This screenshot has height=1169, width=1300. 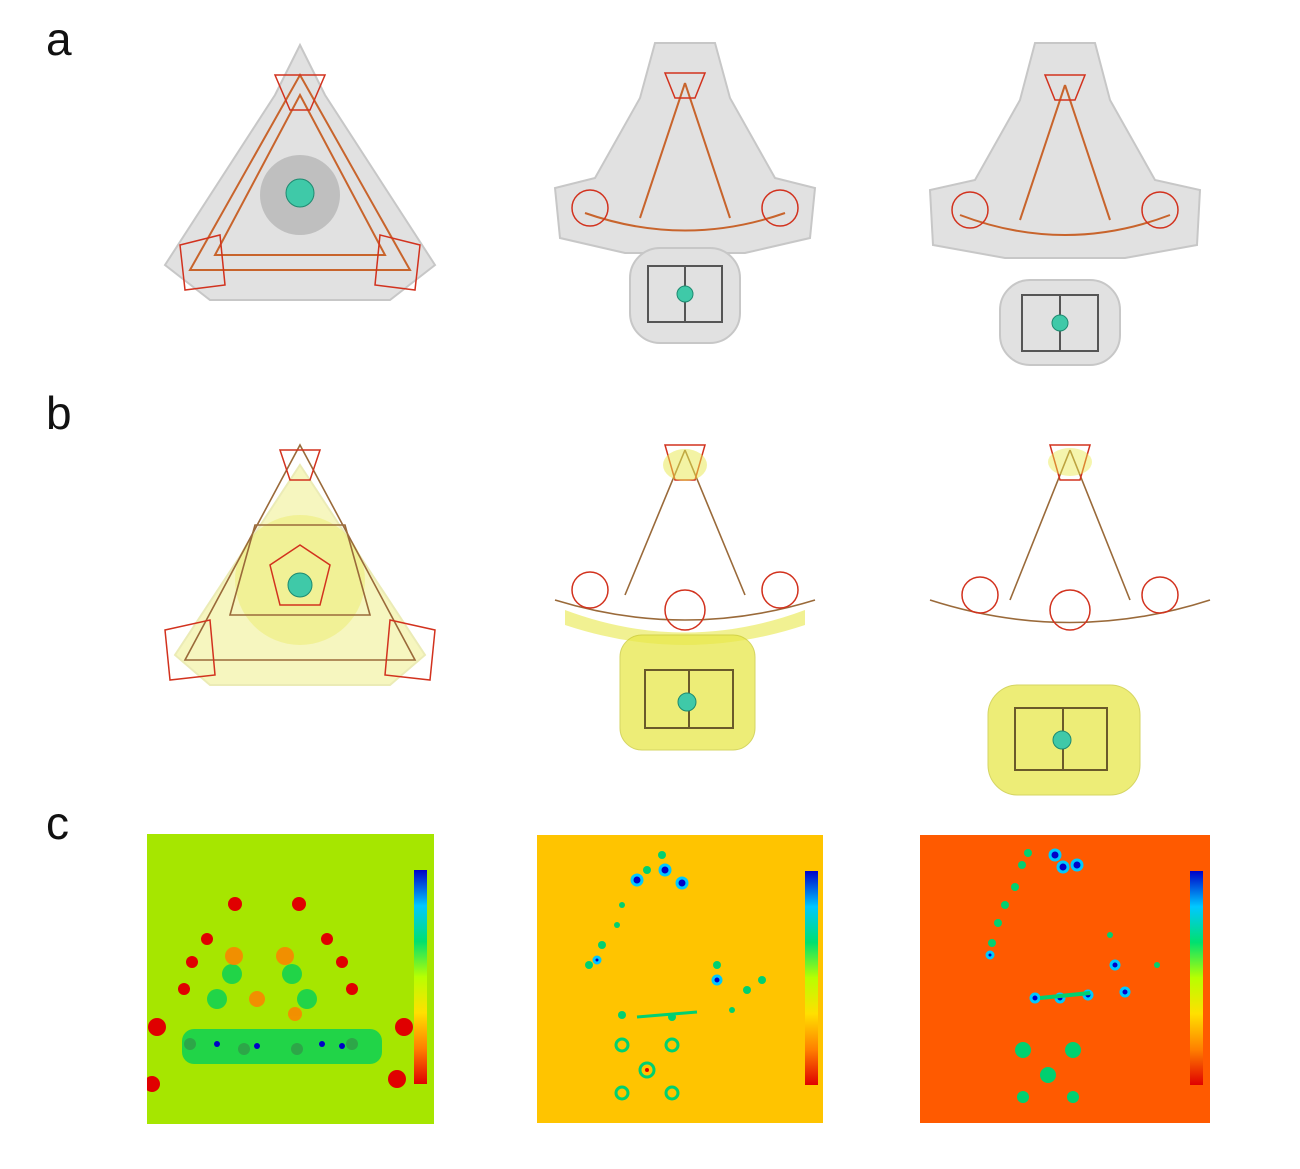 What do you see at coordinates (290, 979) in the screenshot?
I see `row-c-map-left` at bounding box center [290, 979].